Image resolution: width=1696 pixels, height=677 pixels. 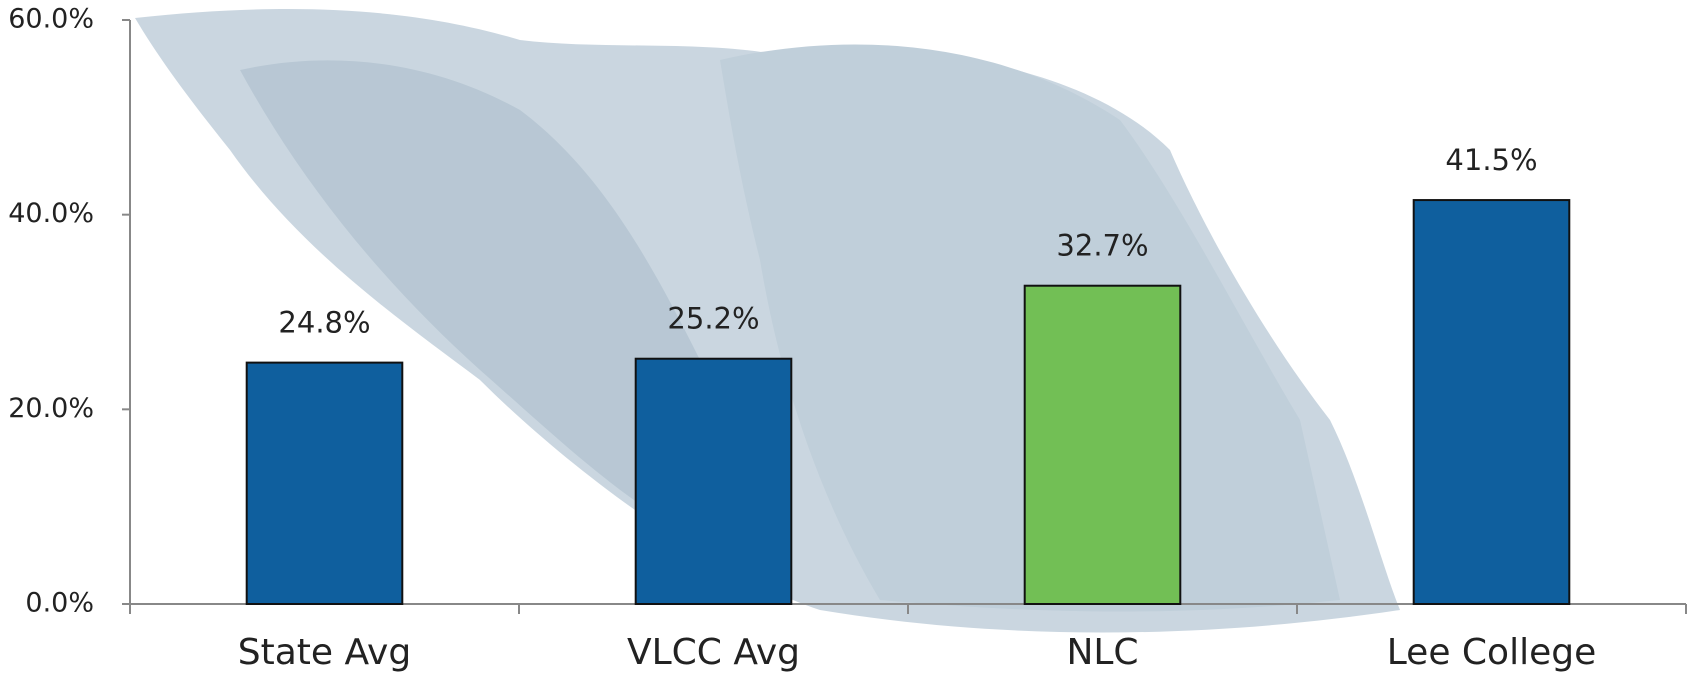 I want to click on x-tick-label: State Avg, so click(x=324, y=652).